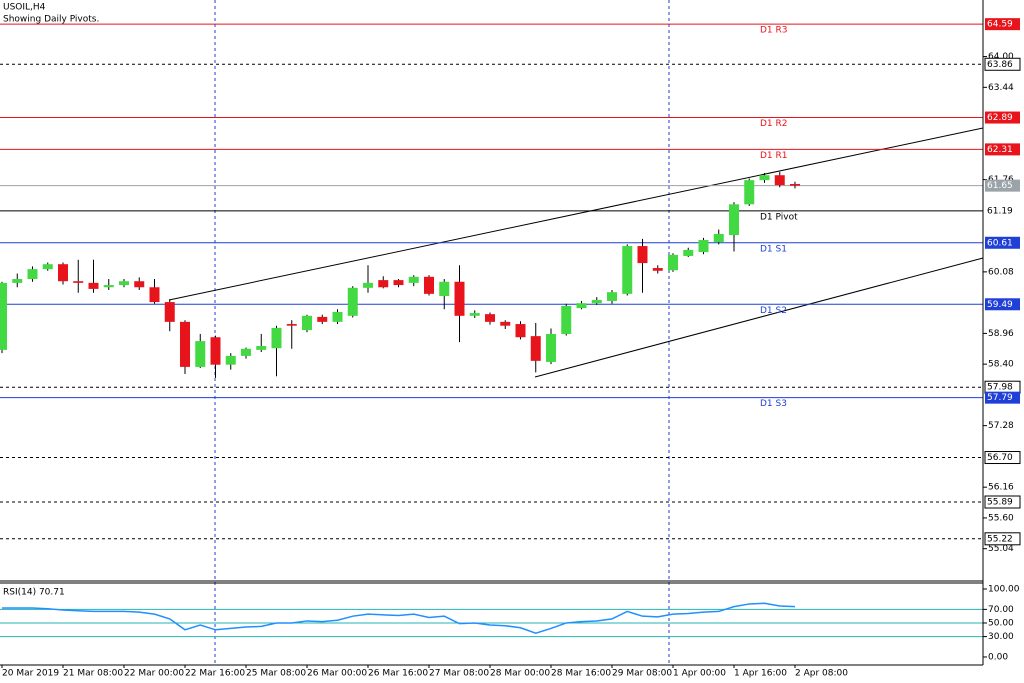  Describe the element at coordinates (1001, 365) in the screenshot. I see `y-tick-label: 58.40` at that location.